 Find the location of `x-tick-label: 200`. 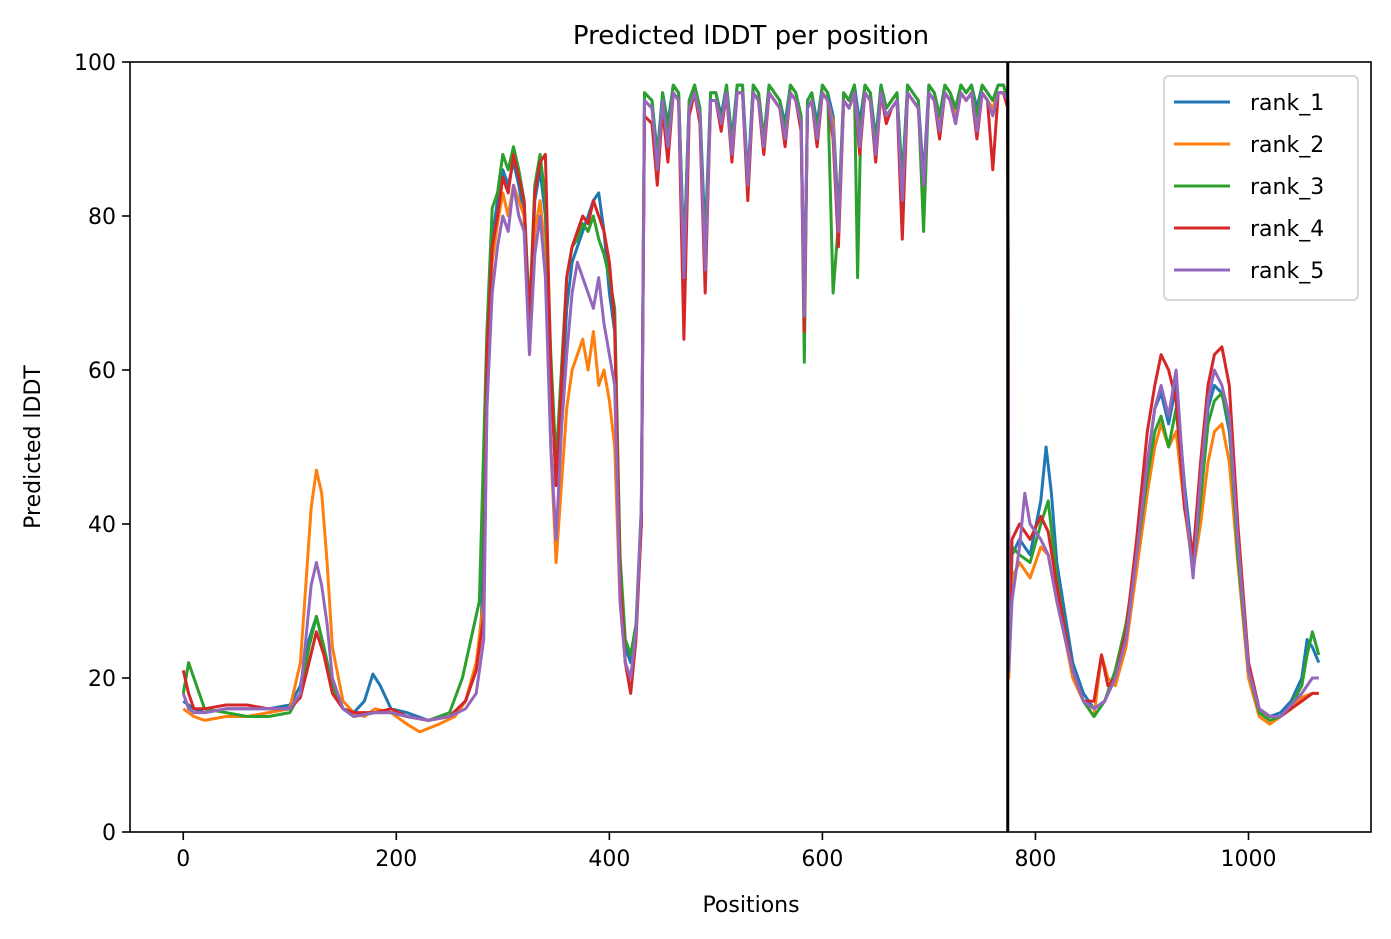

x-tick-label: 200 is located at coordinates (396, 859).